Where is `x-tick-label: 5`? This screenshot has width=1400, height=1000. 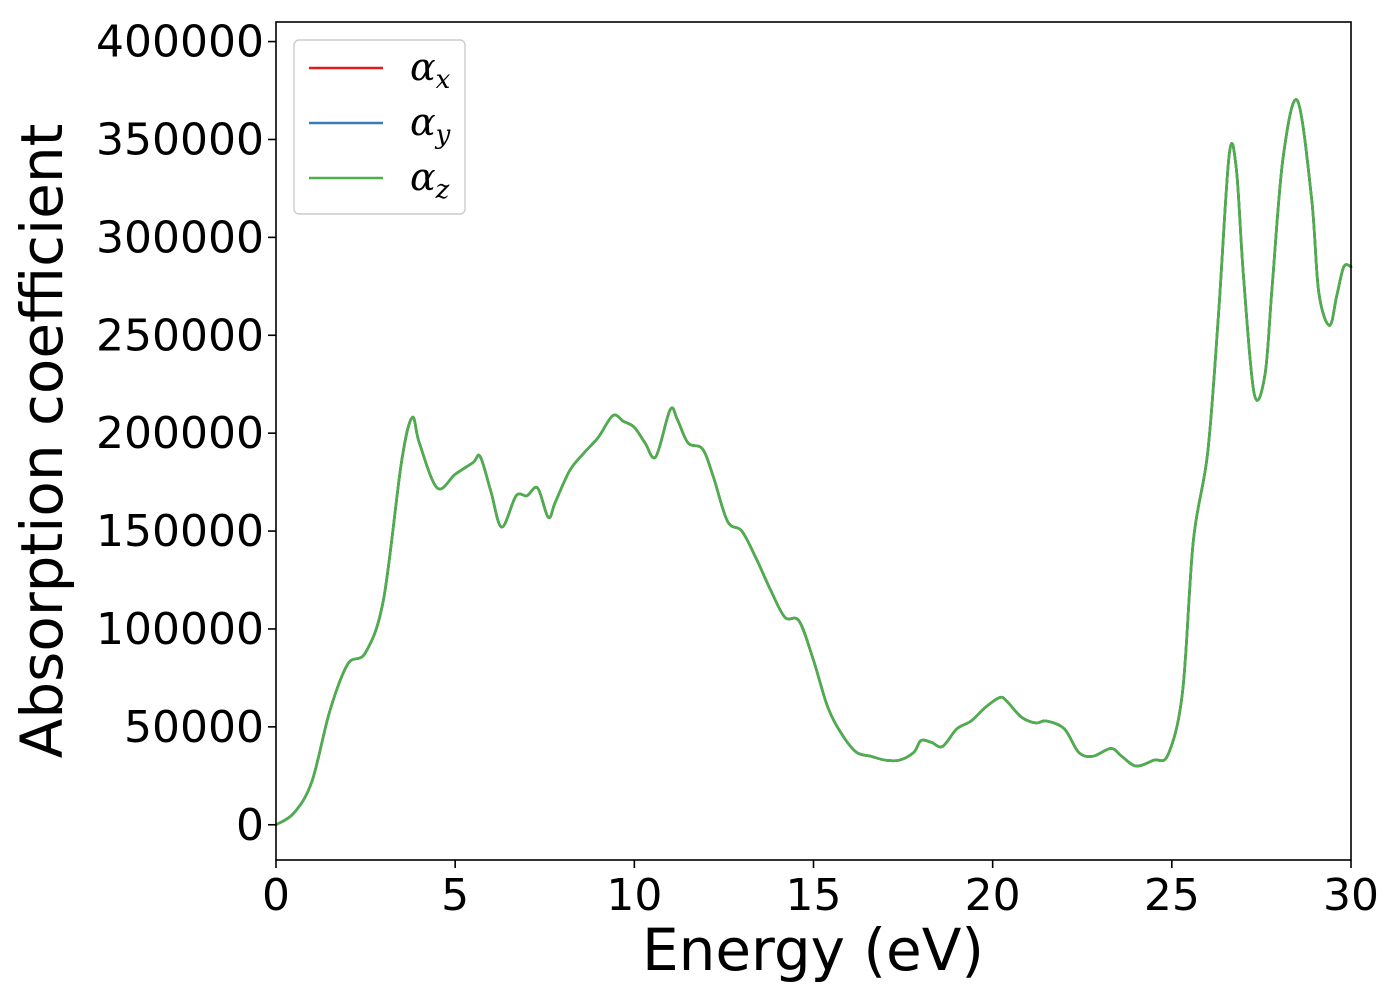 x-tick-label: 5 is located at coordinates (455, 895).